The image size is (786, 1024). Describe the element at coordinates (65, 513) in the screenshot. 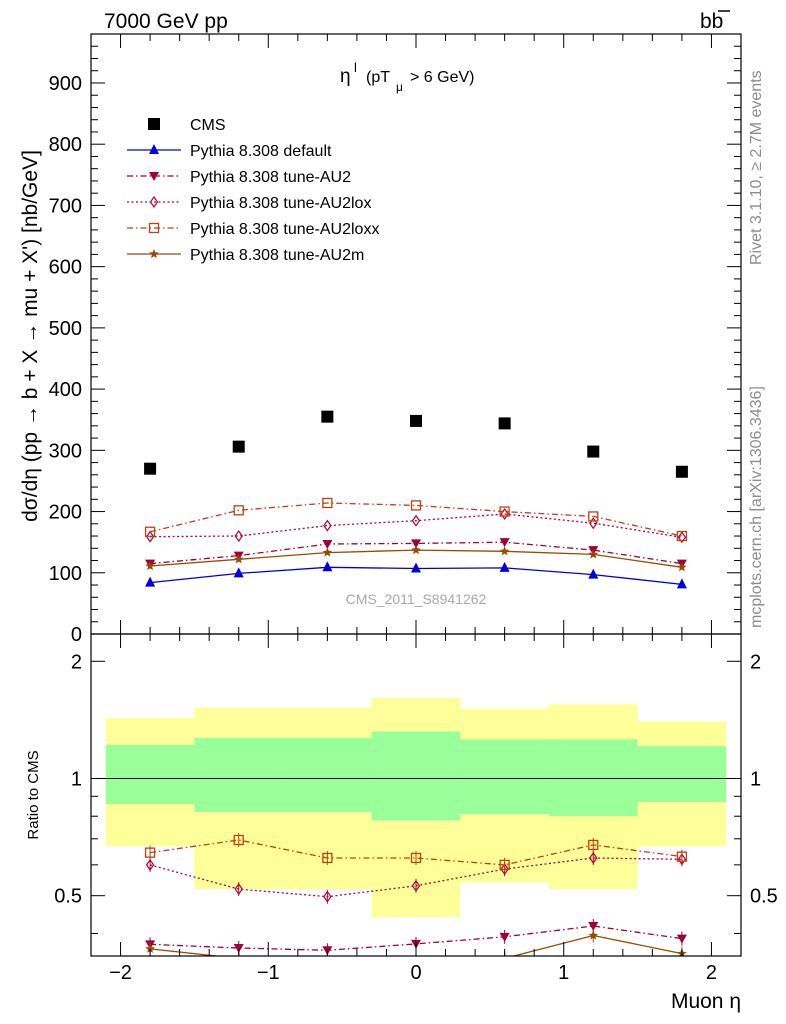

I see `main-y-tick-label: 200` at that location.